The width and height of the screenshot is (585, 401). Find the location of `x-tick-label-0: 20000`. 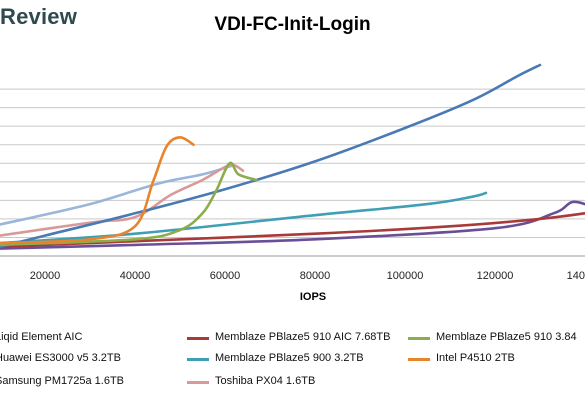

x-tick-label-0: 20000 is located at coordinates (45, 276).